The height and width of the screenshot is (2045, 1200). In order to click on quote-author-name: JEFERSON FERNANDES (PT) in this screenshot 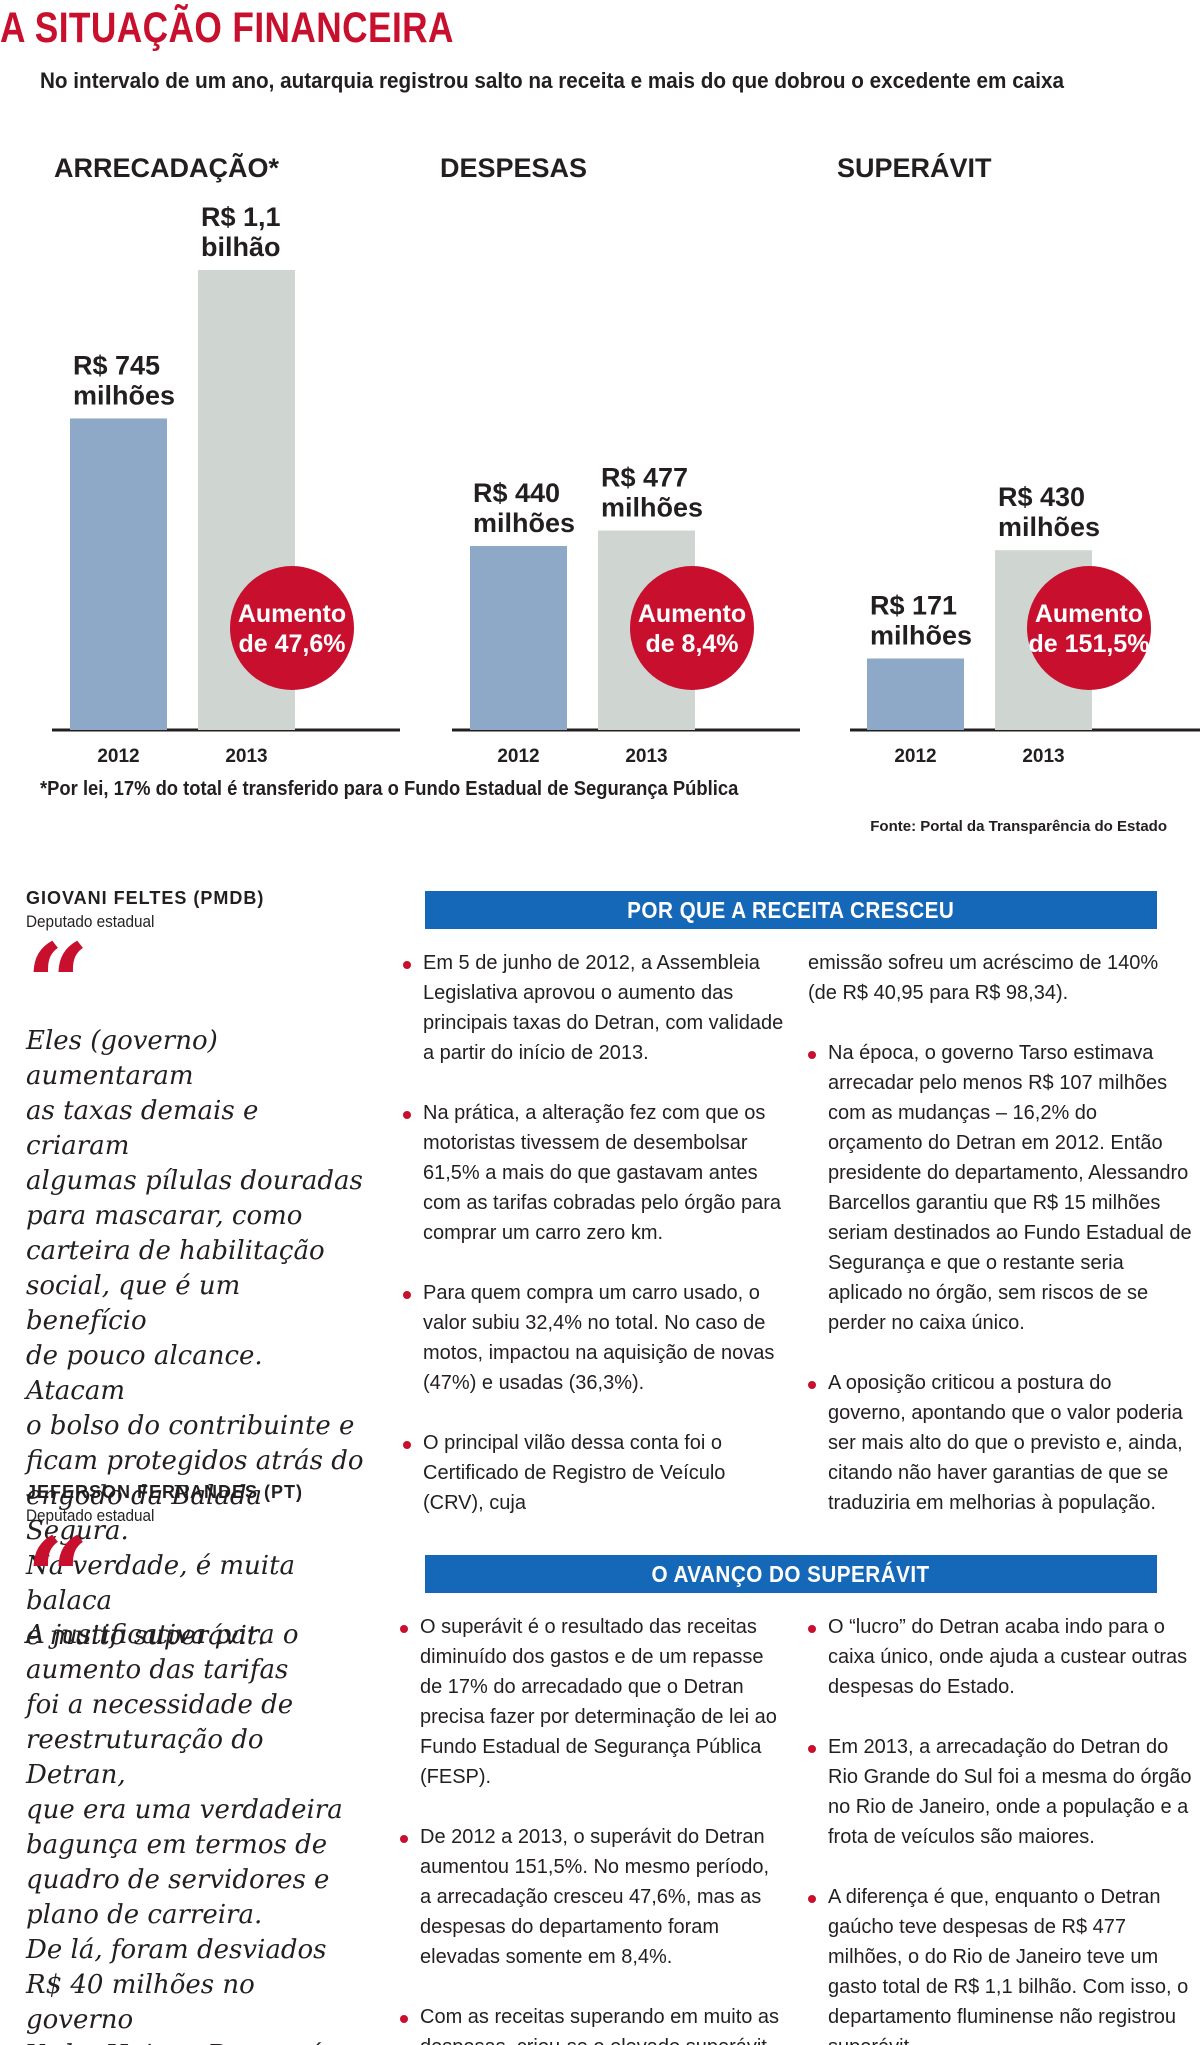, I will do `click(165, 1492)`.